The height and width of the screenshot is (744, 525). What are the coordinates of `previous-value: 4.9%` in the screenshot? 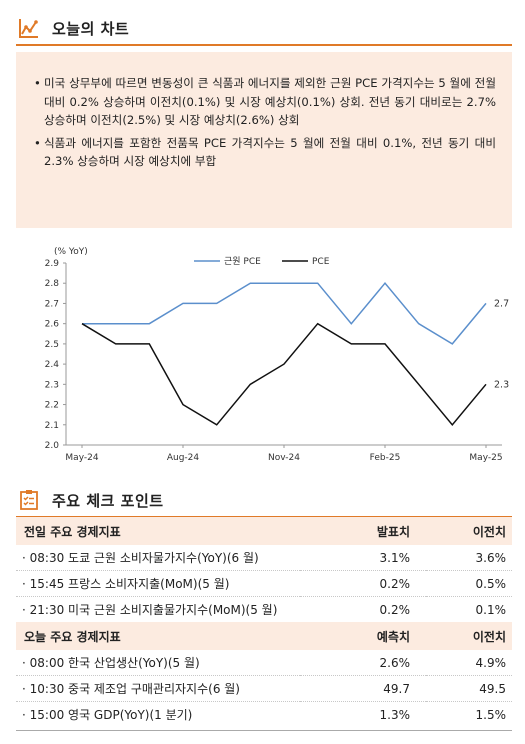 It's located at (469, 663).